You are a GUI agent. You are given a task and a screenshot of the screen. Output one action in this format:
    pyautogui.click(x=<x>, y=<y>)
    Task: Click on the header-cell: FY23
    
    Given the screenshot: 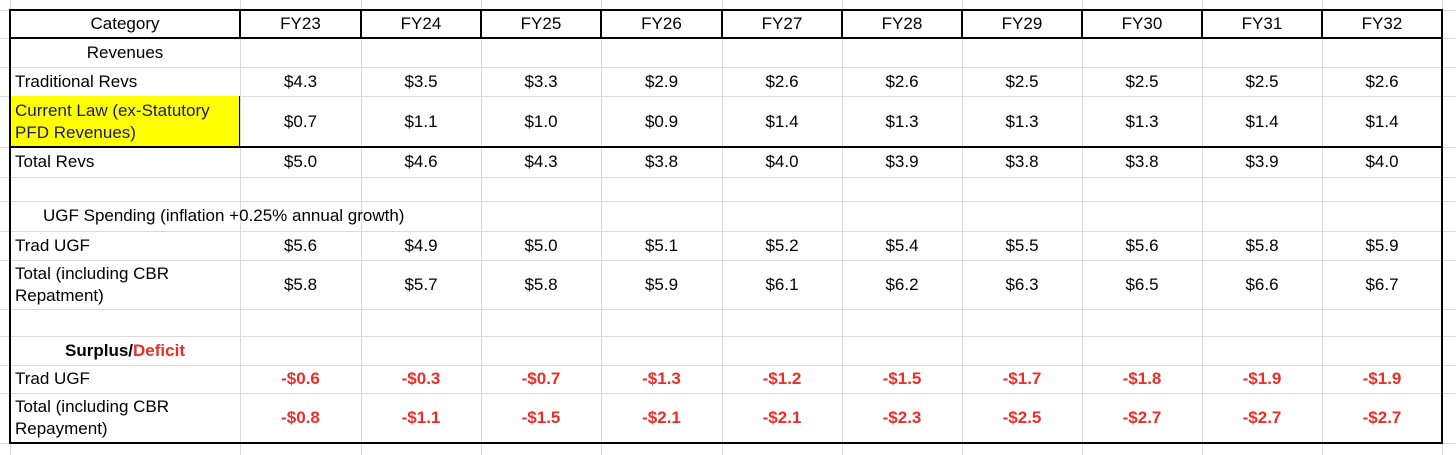 What is the action you would take?
    pyautogui.click(x=300, y=23)
    